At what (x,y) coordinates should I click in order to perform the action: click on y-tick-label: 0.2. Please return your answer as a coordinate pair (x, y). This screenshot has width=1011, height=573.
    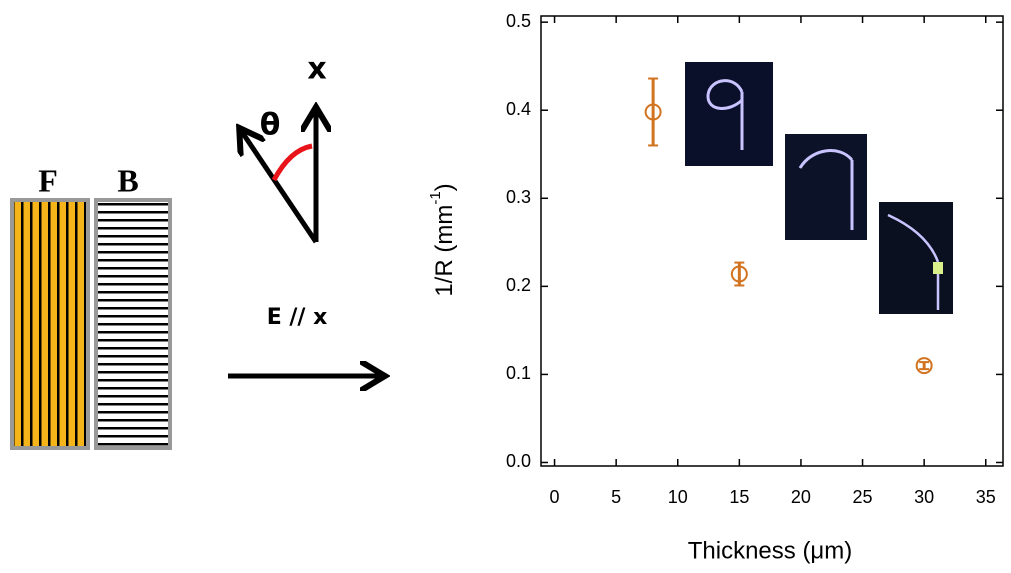
    Looking at the image, I should click on (518, 285).